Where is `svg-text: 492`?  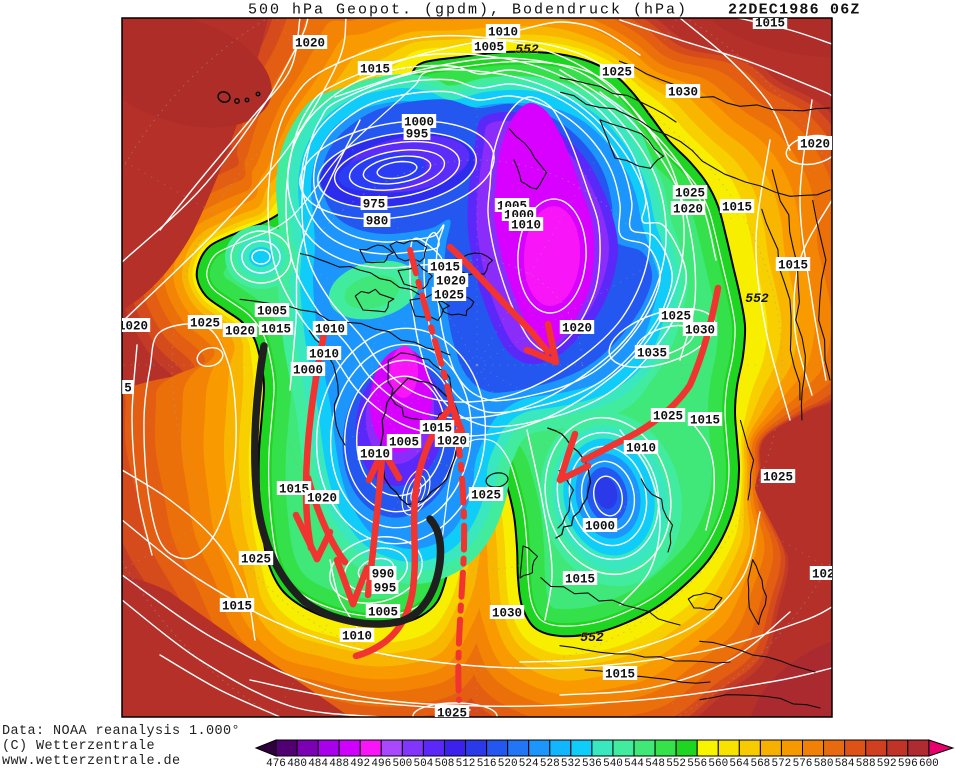
svg-text: 492 is located at coordinates (360, 763).